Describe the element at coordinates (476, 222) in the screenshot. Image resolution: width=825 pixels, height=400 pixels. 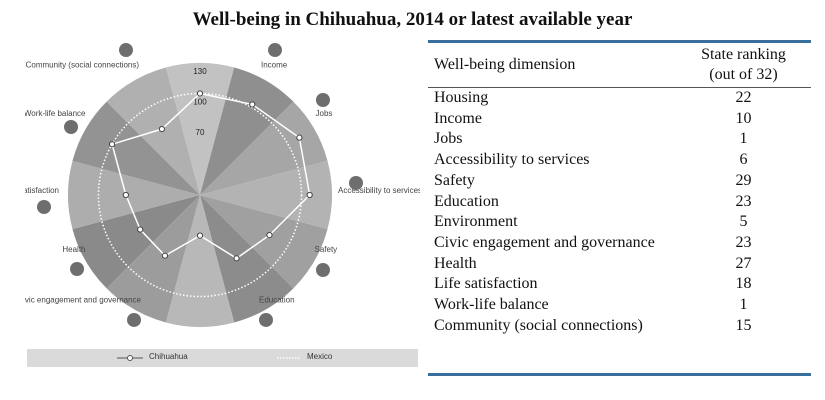
I see `dimension-cell: Environment` at that location.